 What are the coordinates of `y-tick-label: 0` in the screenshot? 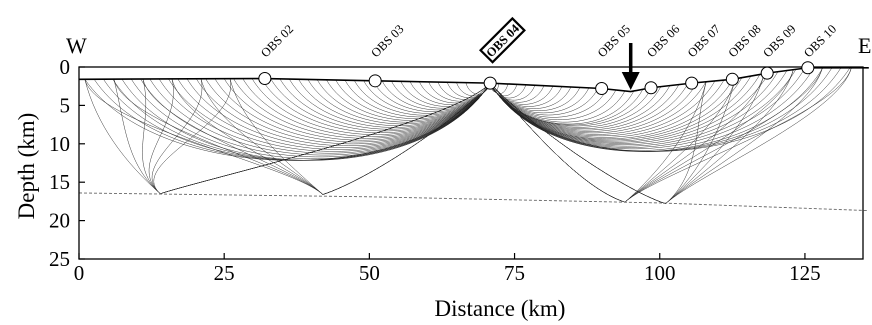 It's located at (65, 67).